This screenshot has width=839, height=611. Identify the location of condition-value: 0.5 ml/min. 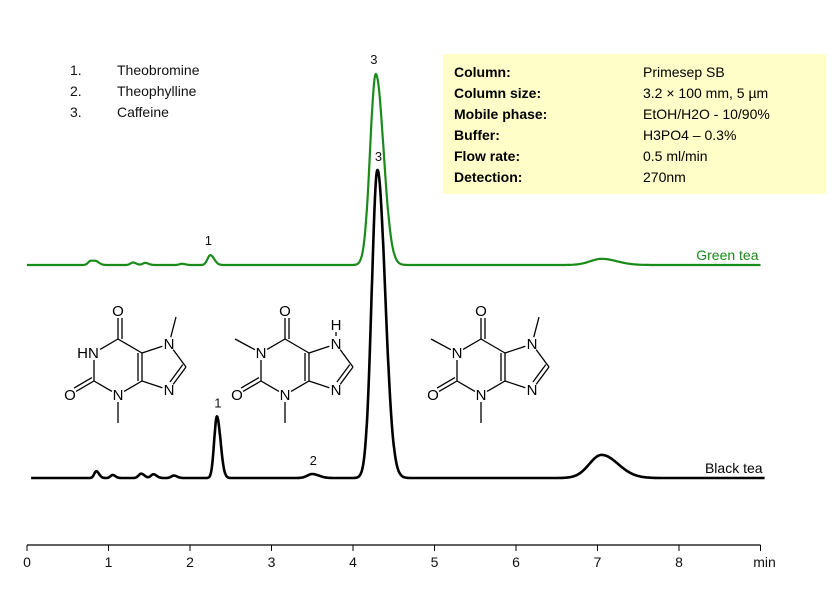
(675, 156).